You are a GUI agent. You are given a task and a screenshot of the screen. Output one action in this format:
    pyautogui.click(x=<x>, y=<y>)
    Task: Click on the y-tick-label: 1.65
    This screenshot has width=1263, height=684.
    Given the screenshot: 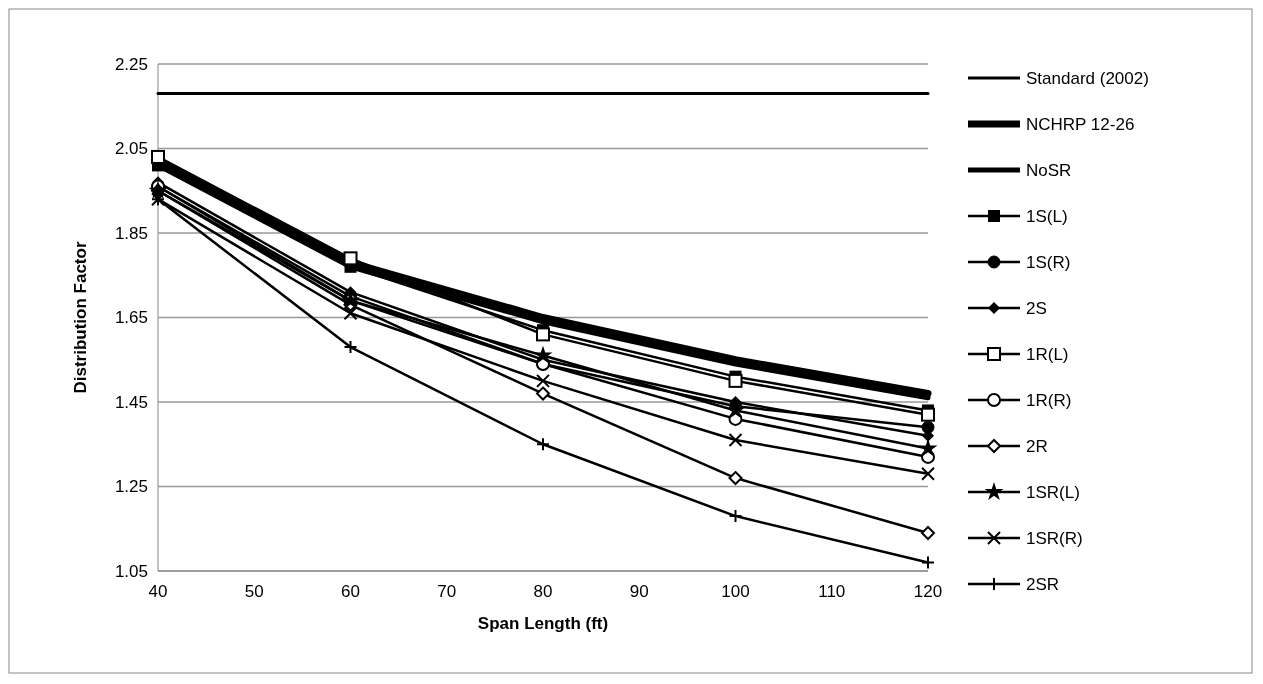 What is the action you would take?
    pyautogui.click(x=131, y=318)
    